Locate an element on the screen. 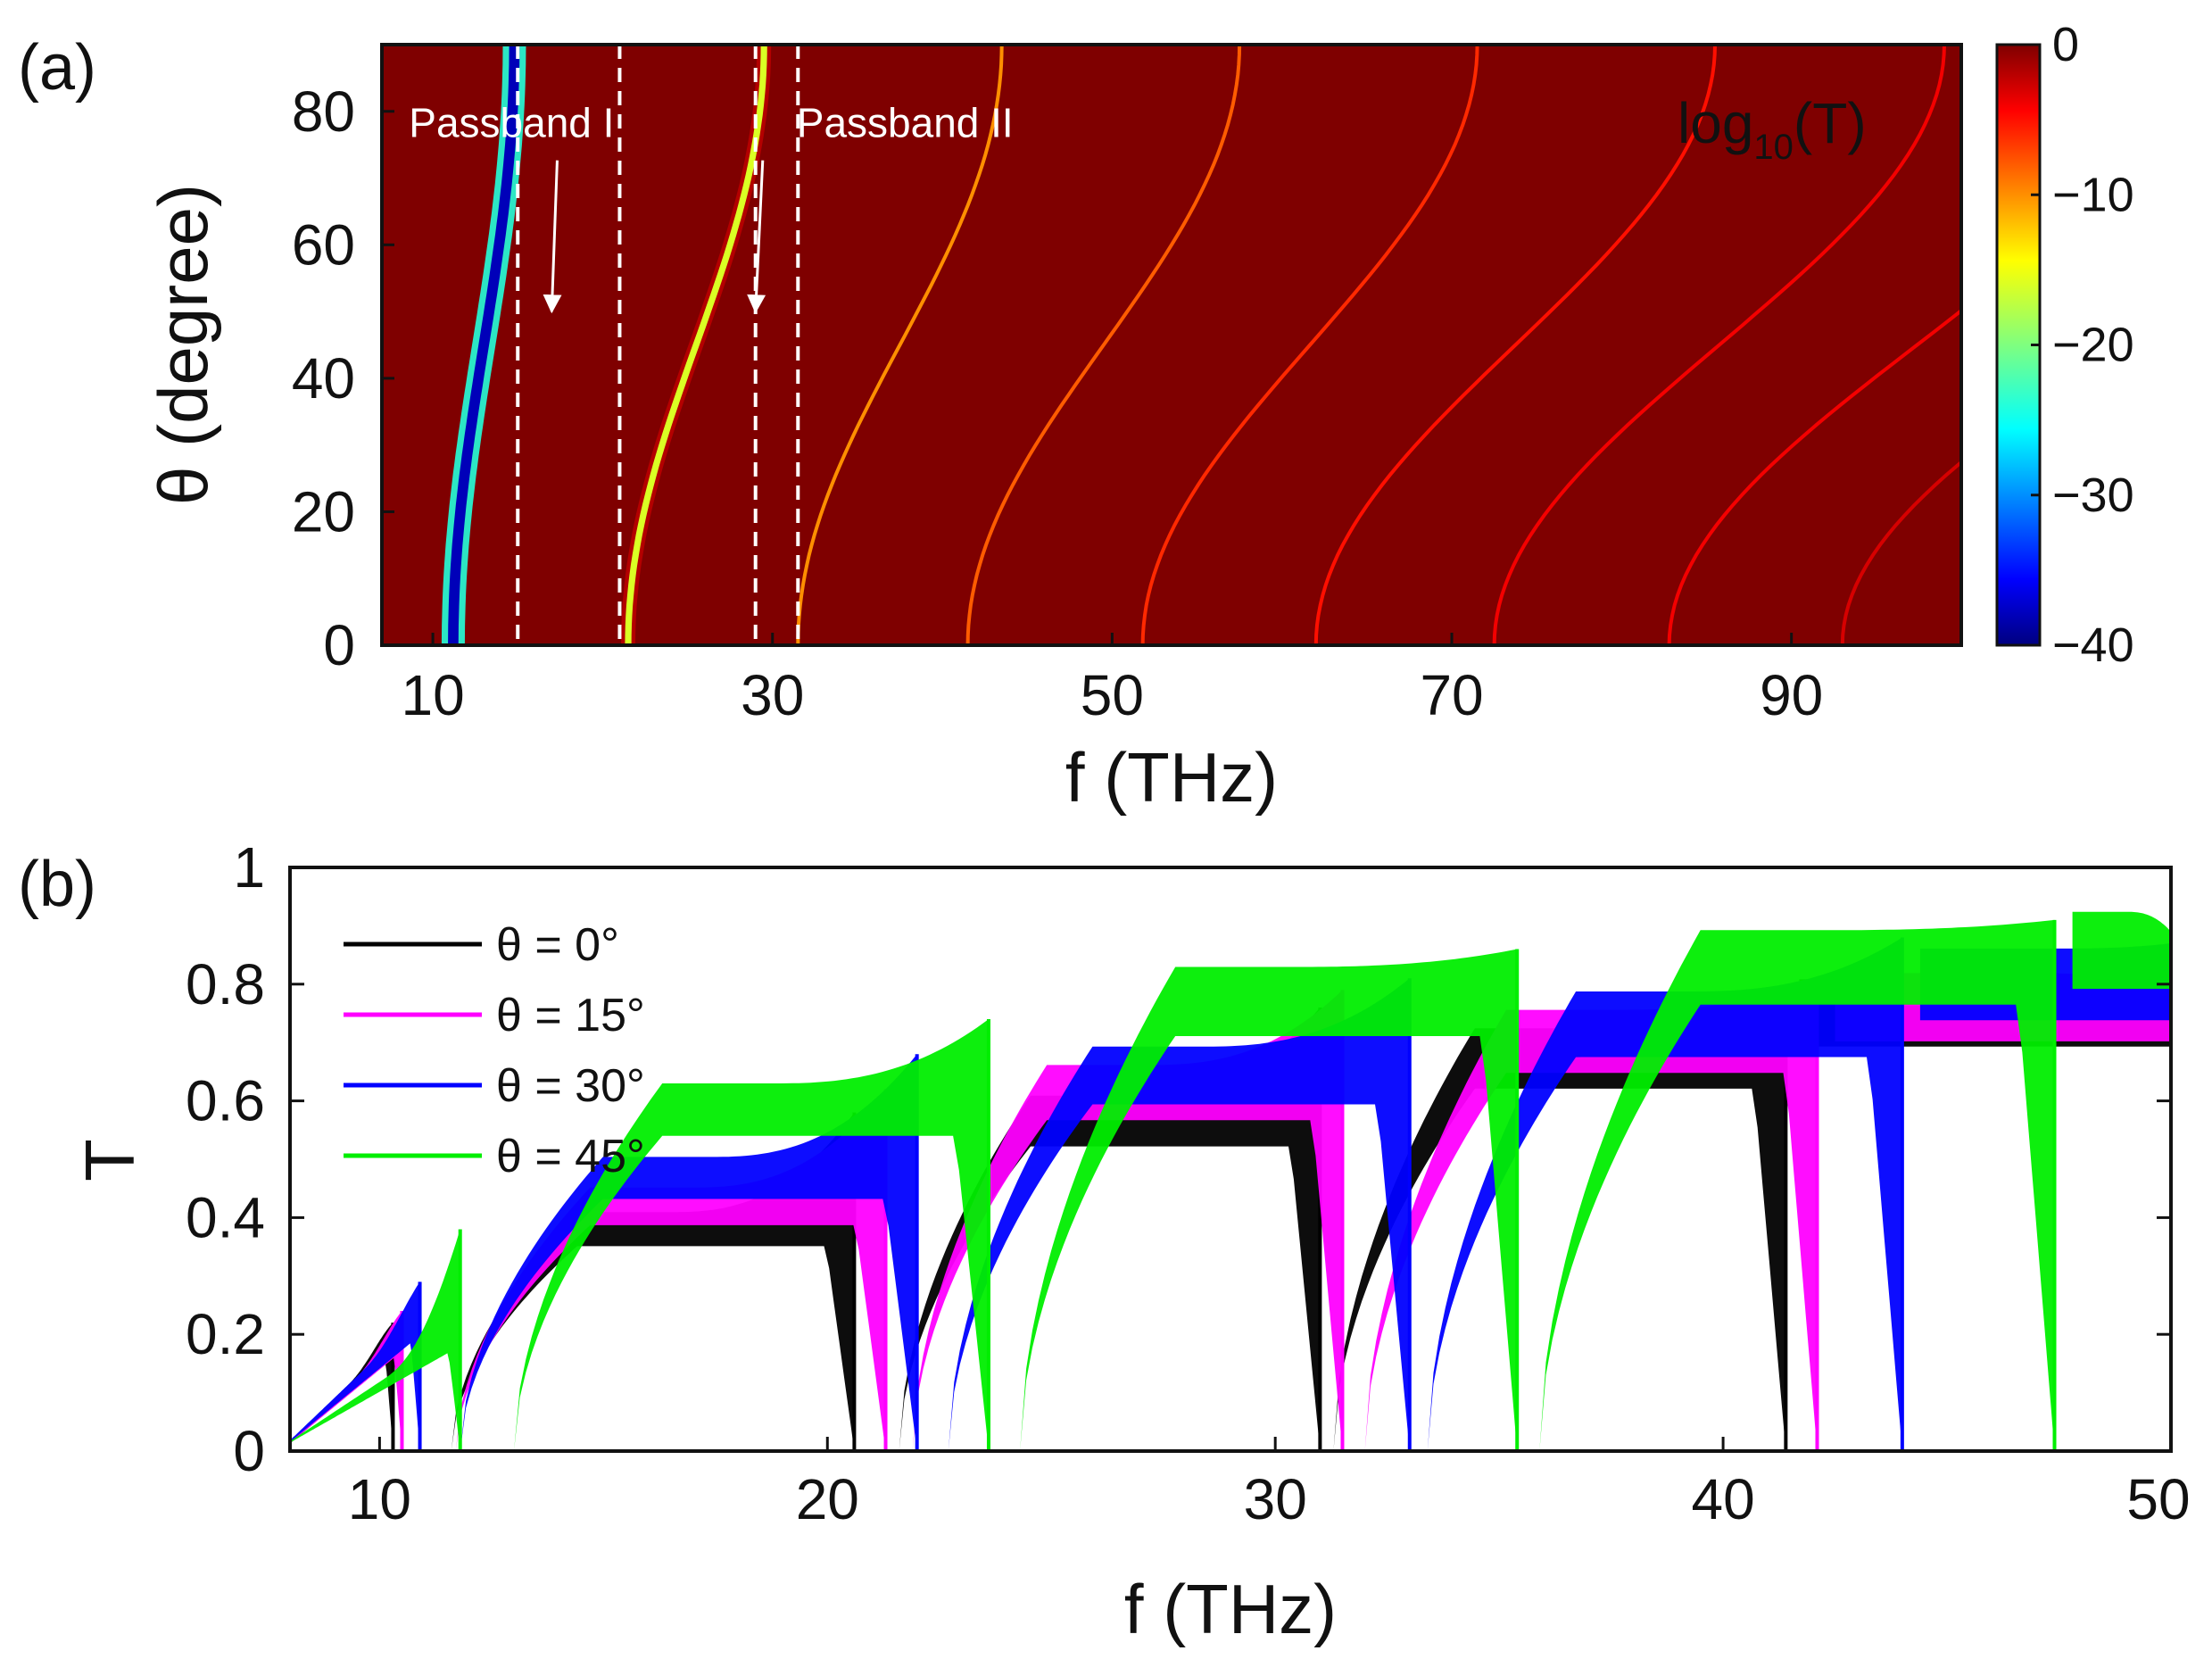 This screenshot has width=2212, height=1659. panel-b-x-axis-label: f (THz) is located at coordinates (1230, 1609).